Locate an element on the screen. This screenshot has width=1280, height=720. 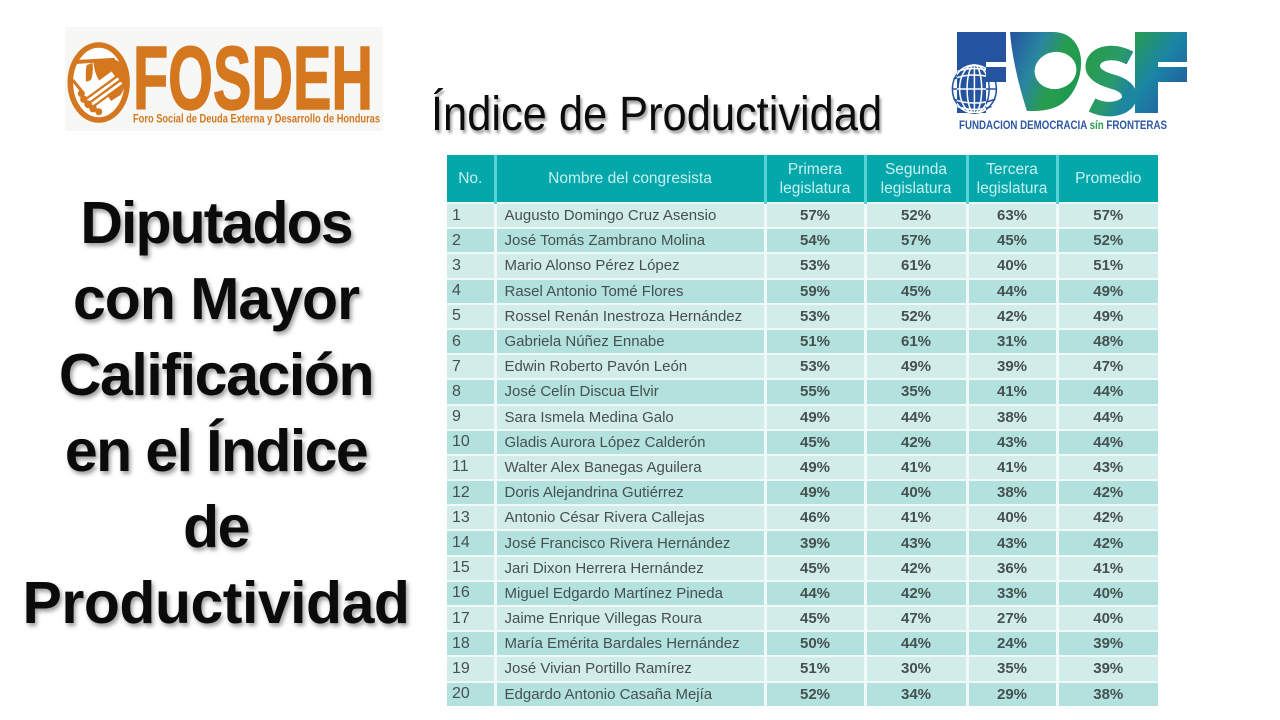
svg-text: FOSDEH is located at coordinates (253, 79).